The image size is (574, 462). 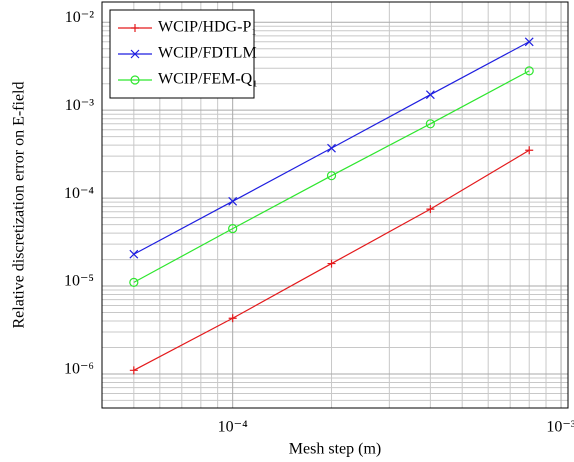 What do you see at coordinates (207, 53) in the screenshot?
I see `legend-label: WCIP/FDTLM` at bounding box center [207, 53].